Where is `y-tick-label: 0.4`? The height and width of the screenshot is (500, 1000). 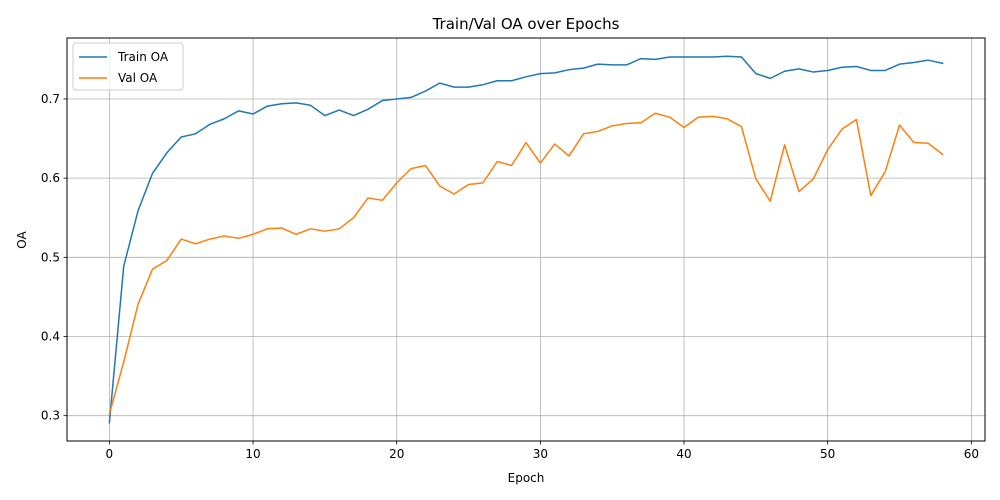 y-tick-label: 0.4 is located at coordinates (50, 336).